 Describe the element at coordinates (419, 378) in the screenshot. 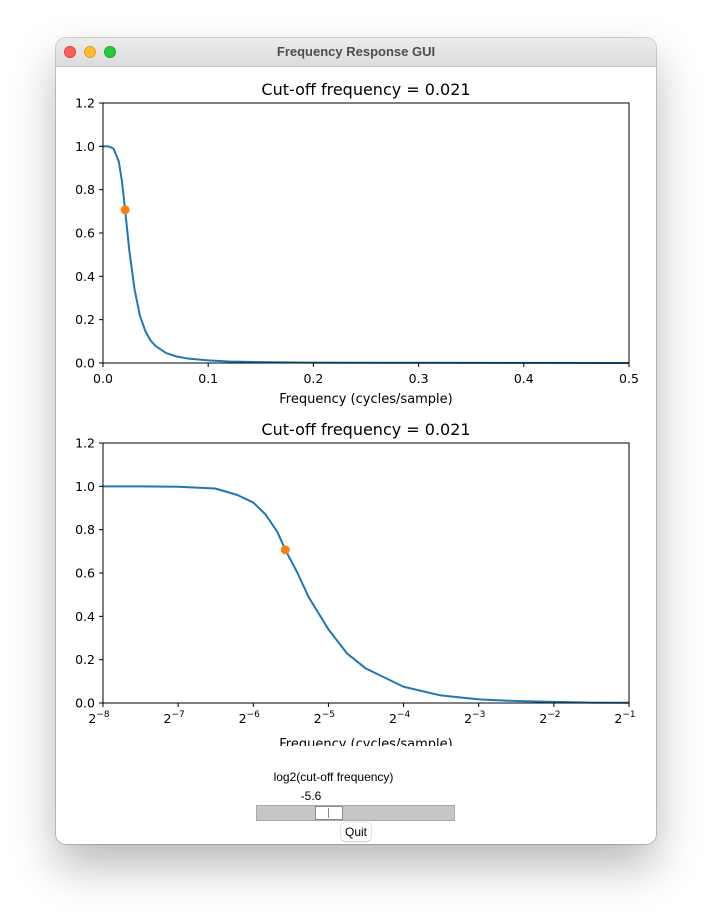

I see `x-tick-label: 0.3` at that location.